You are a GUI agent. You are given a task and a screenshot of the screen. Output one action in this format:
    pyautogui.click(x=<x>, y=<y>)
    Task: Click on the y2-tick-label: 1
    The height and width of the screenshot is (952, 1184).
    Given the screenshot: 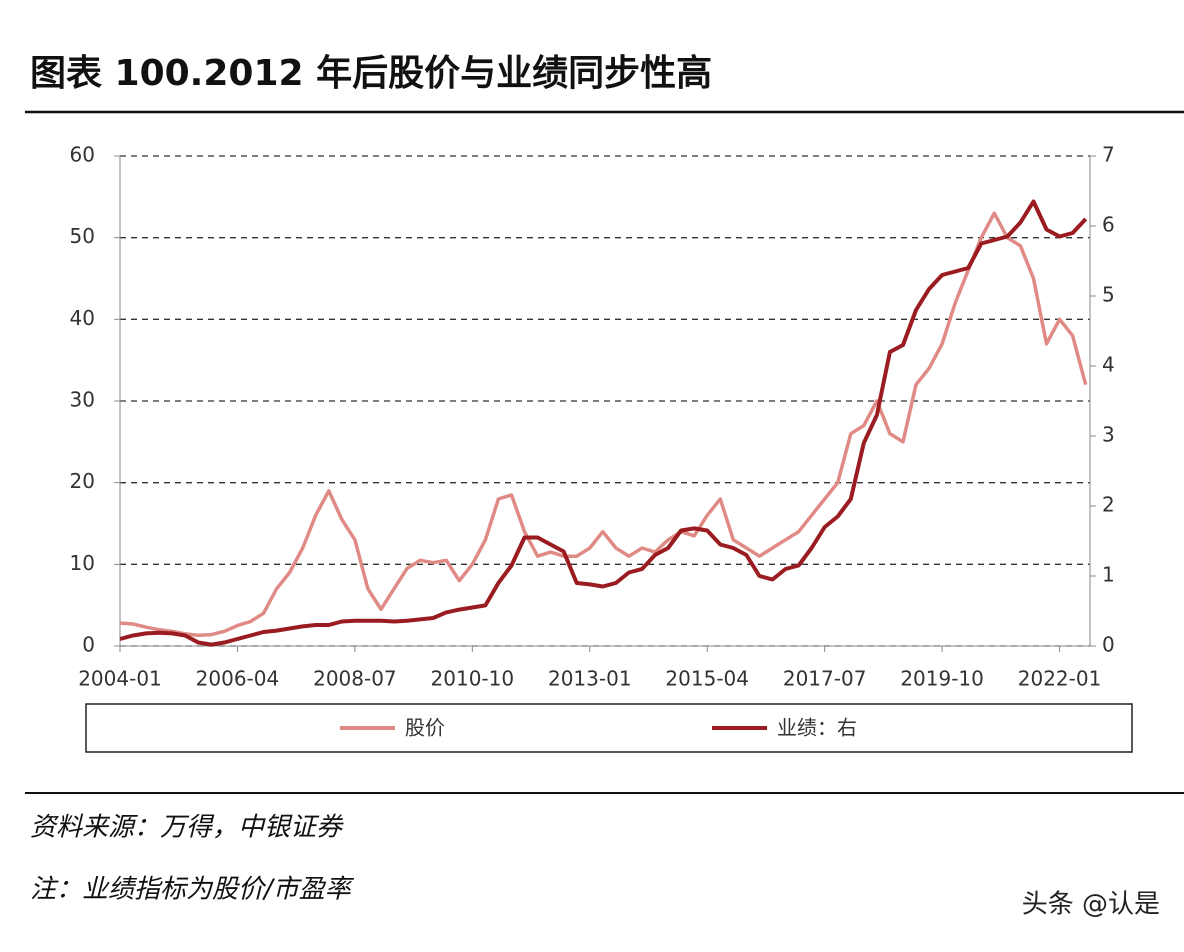 What is the action you would take?
    pyautogui.click(x=1108, y=575)
    